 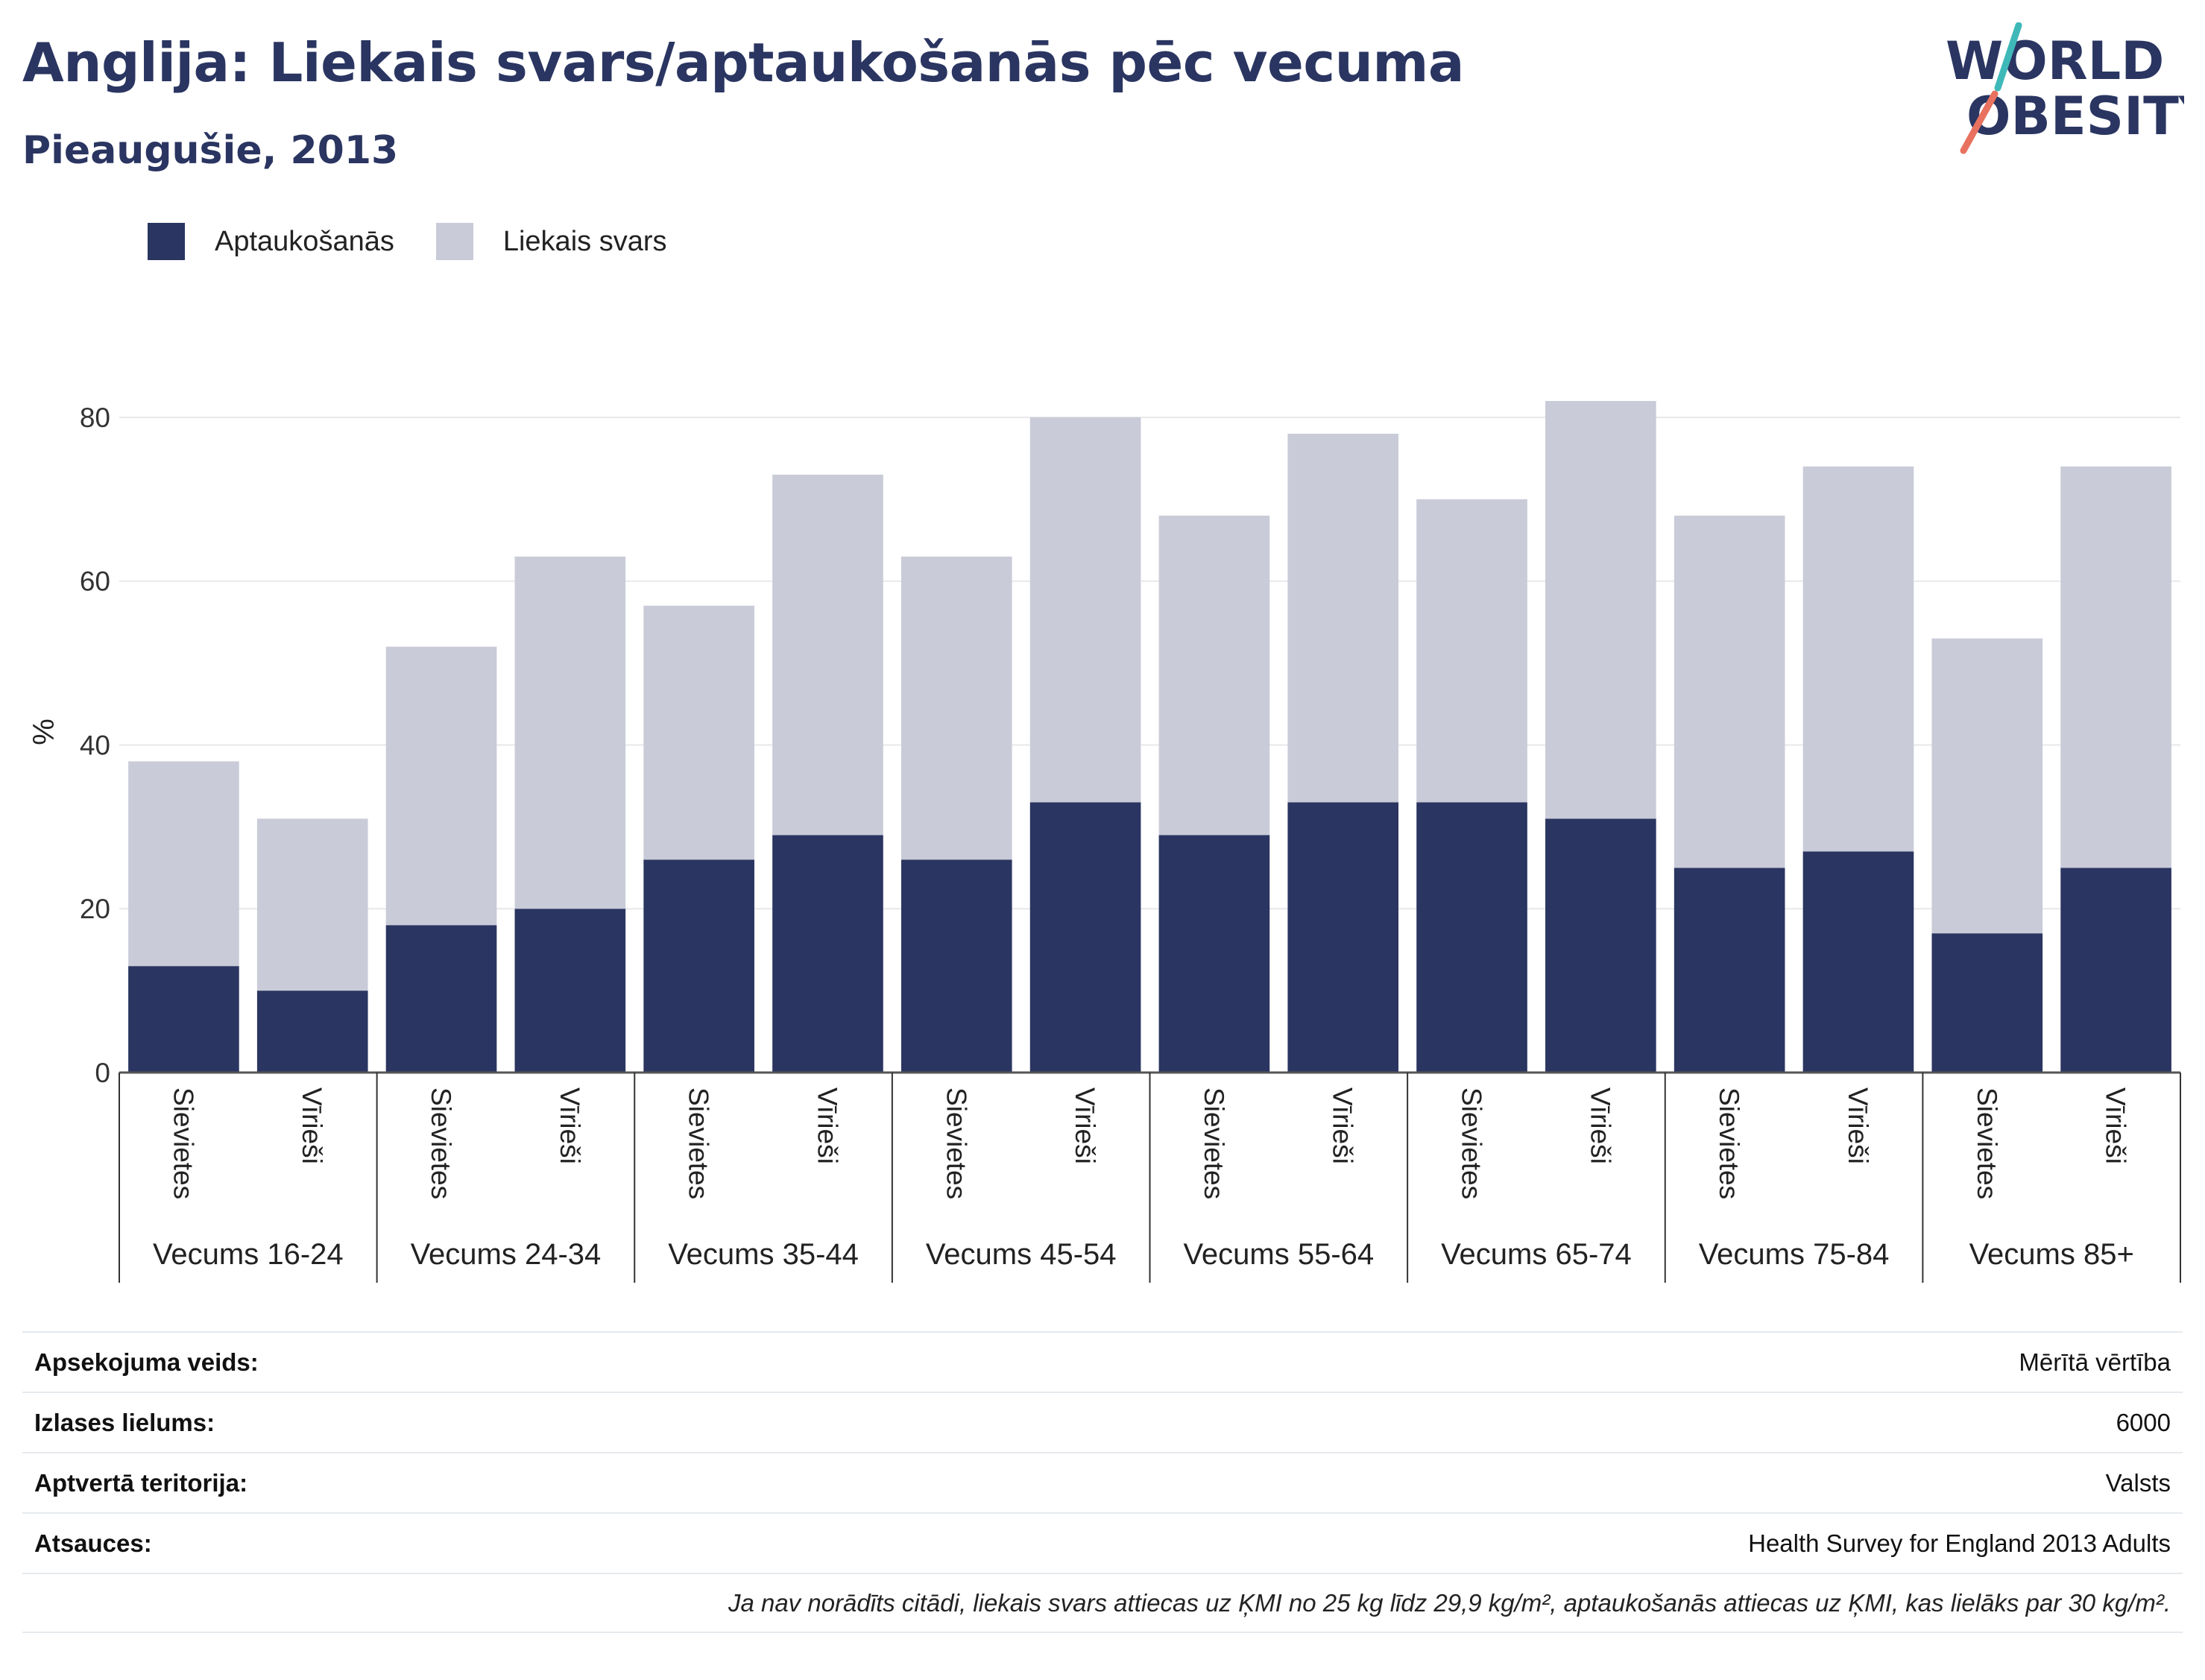 What do you see at coordinates (304, 241) in the screenshot?
I see `legend-label-obesity: Aptaukošanās` at bounding box center [304, 241].